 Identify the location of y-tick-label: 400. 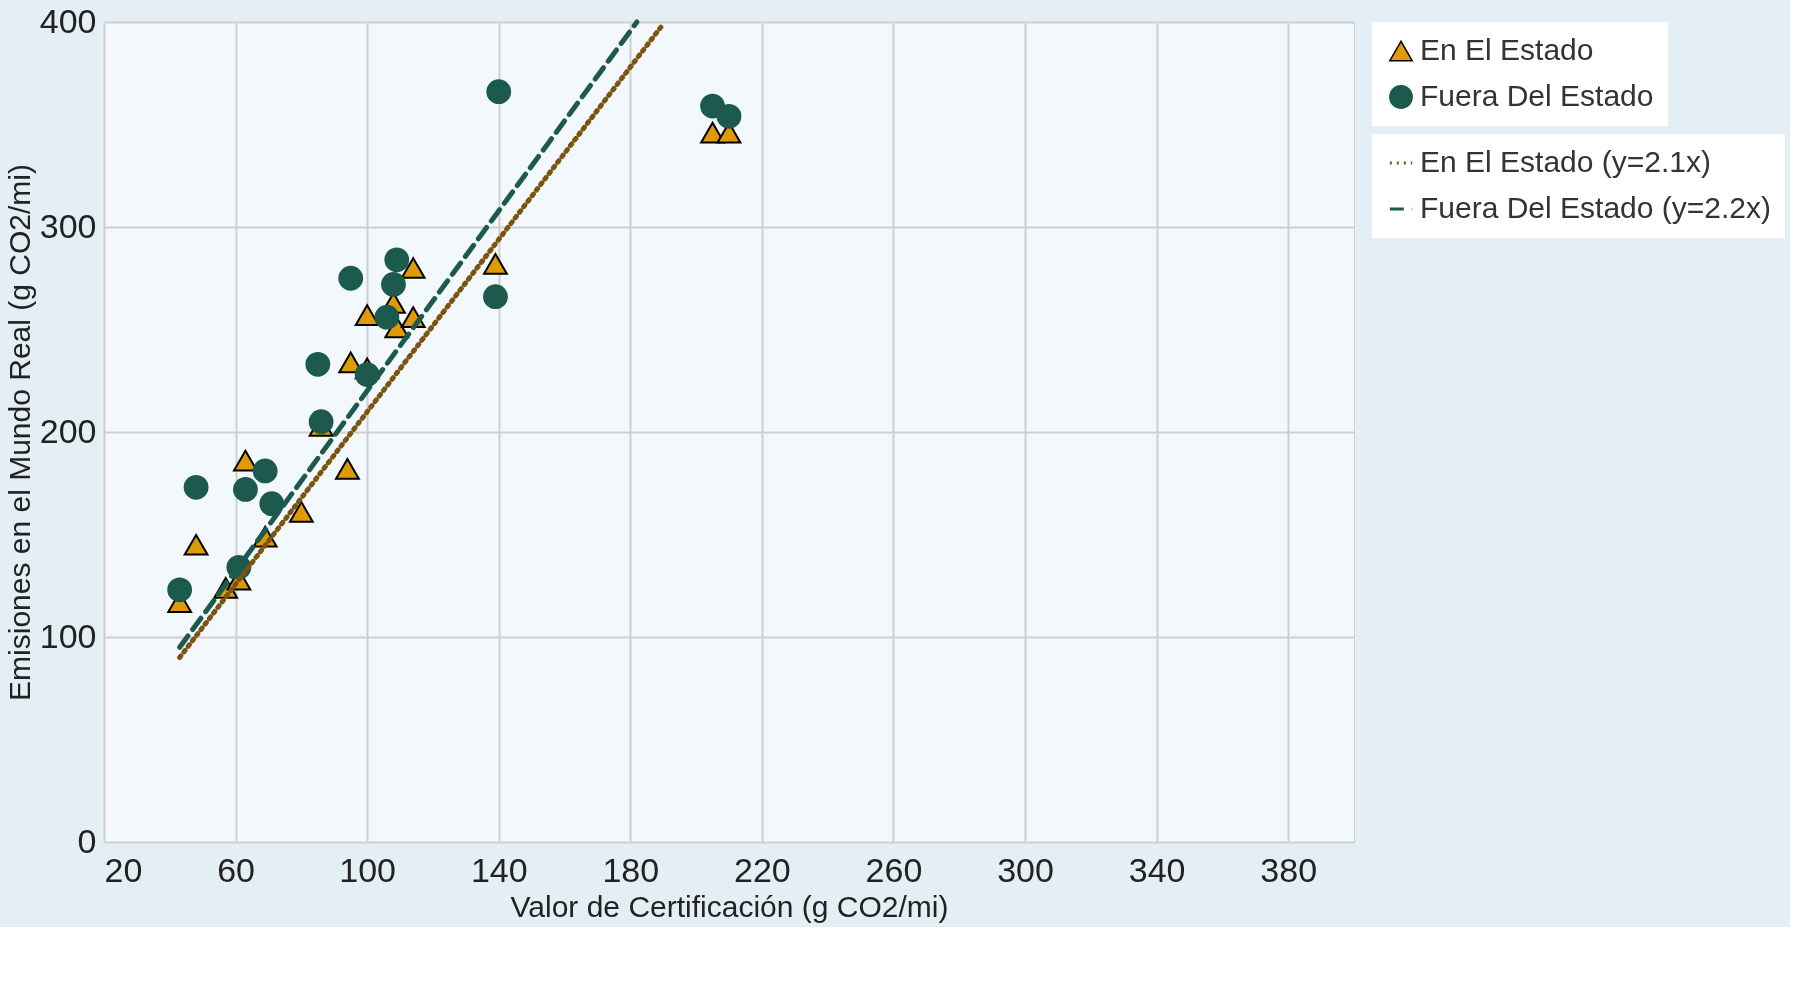
(68, 20).